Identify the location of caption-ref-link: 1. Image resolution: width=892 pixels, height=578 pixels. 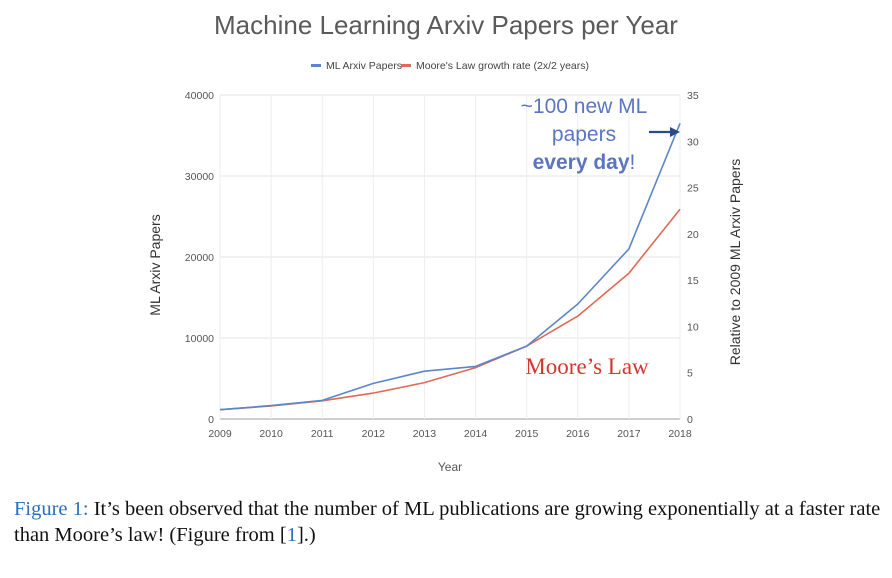
(291, 535).